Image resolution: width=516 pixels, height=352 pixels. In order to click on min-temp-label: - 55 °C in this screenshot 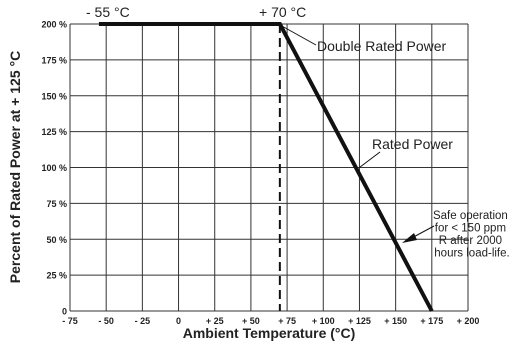, I will do `click(108, 12)`.